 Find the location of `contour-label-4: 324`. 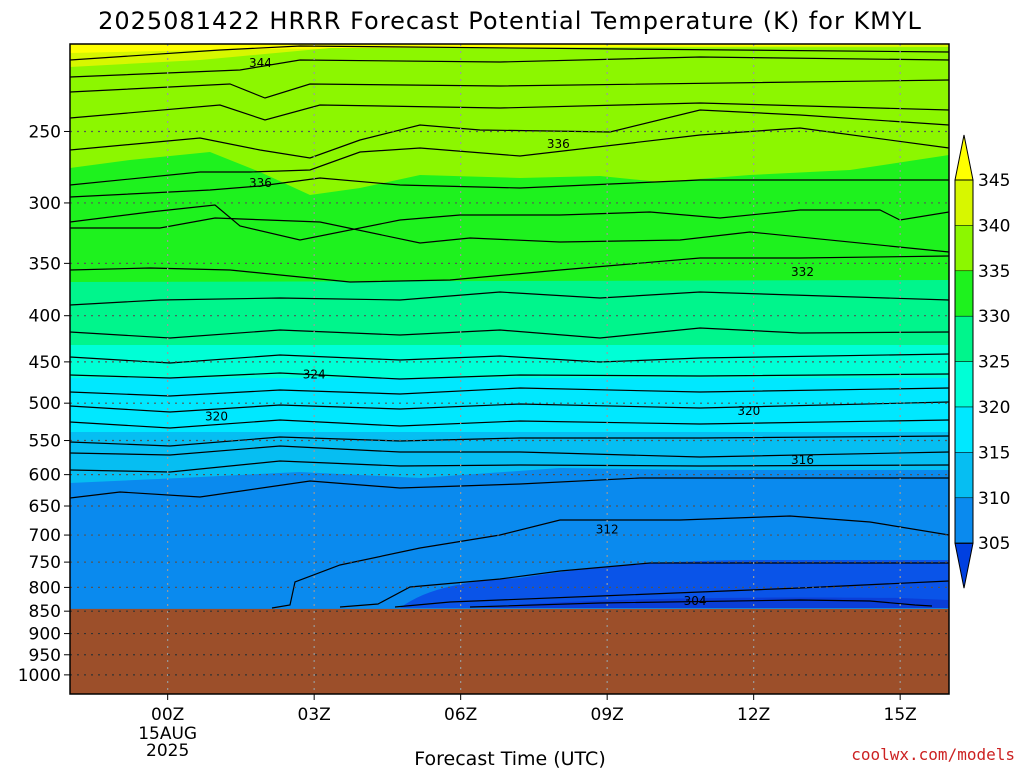

contour-label-4: 324 is located at coordinates (314, 375).